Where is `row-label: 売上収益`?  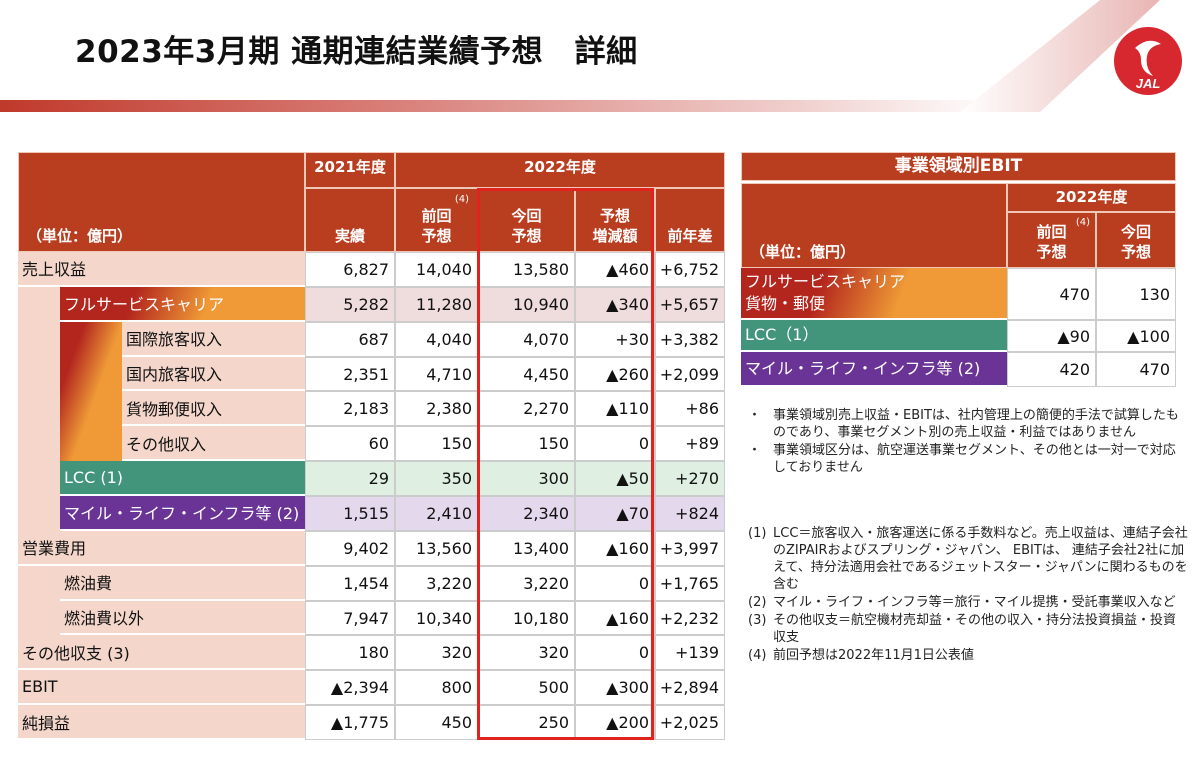
row-label: 売上収益 is located at coordinates (161, 269).